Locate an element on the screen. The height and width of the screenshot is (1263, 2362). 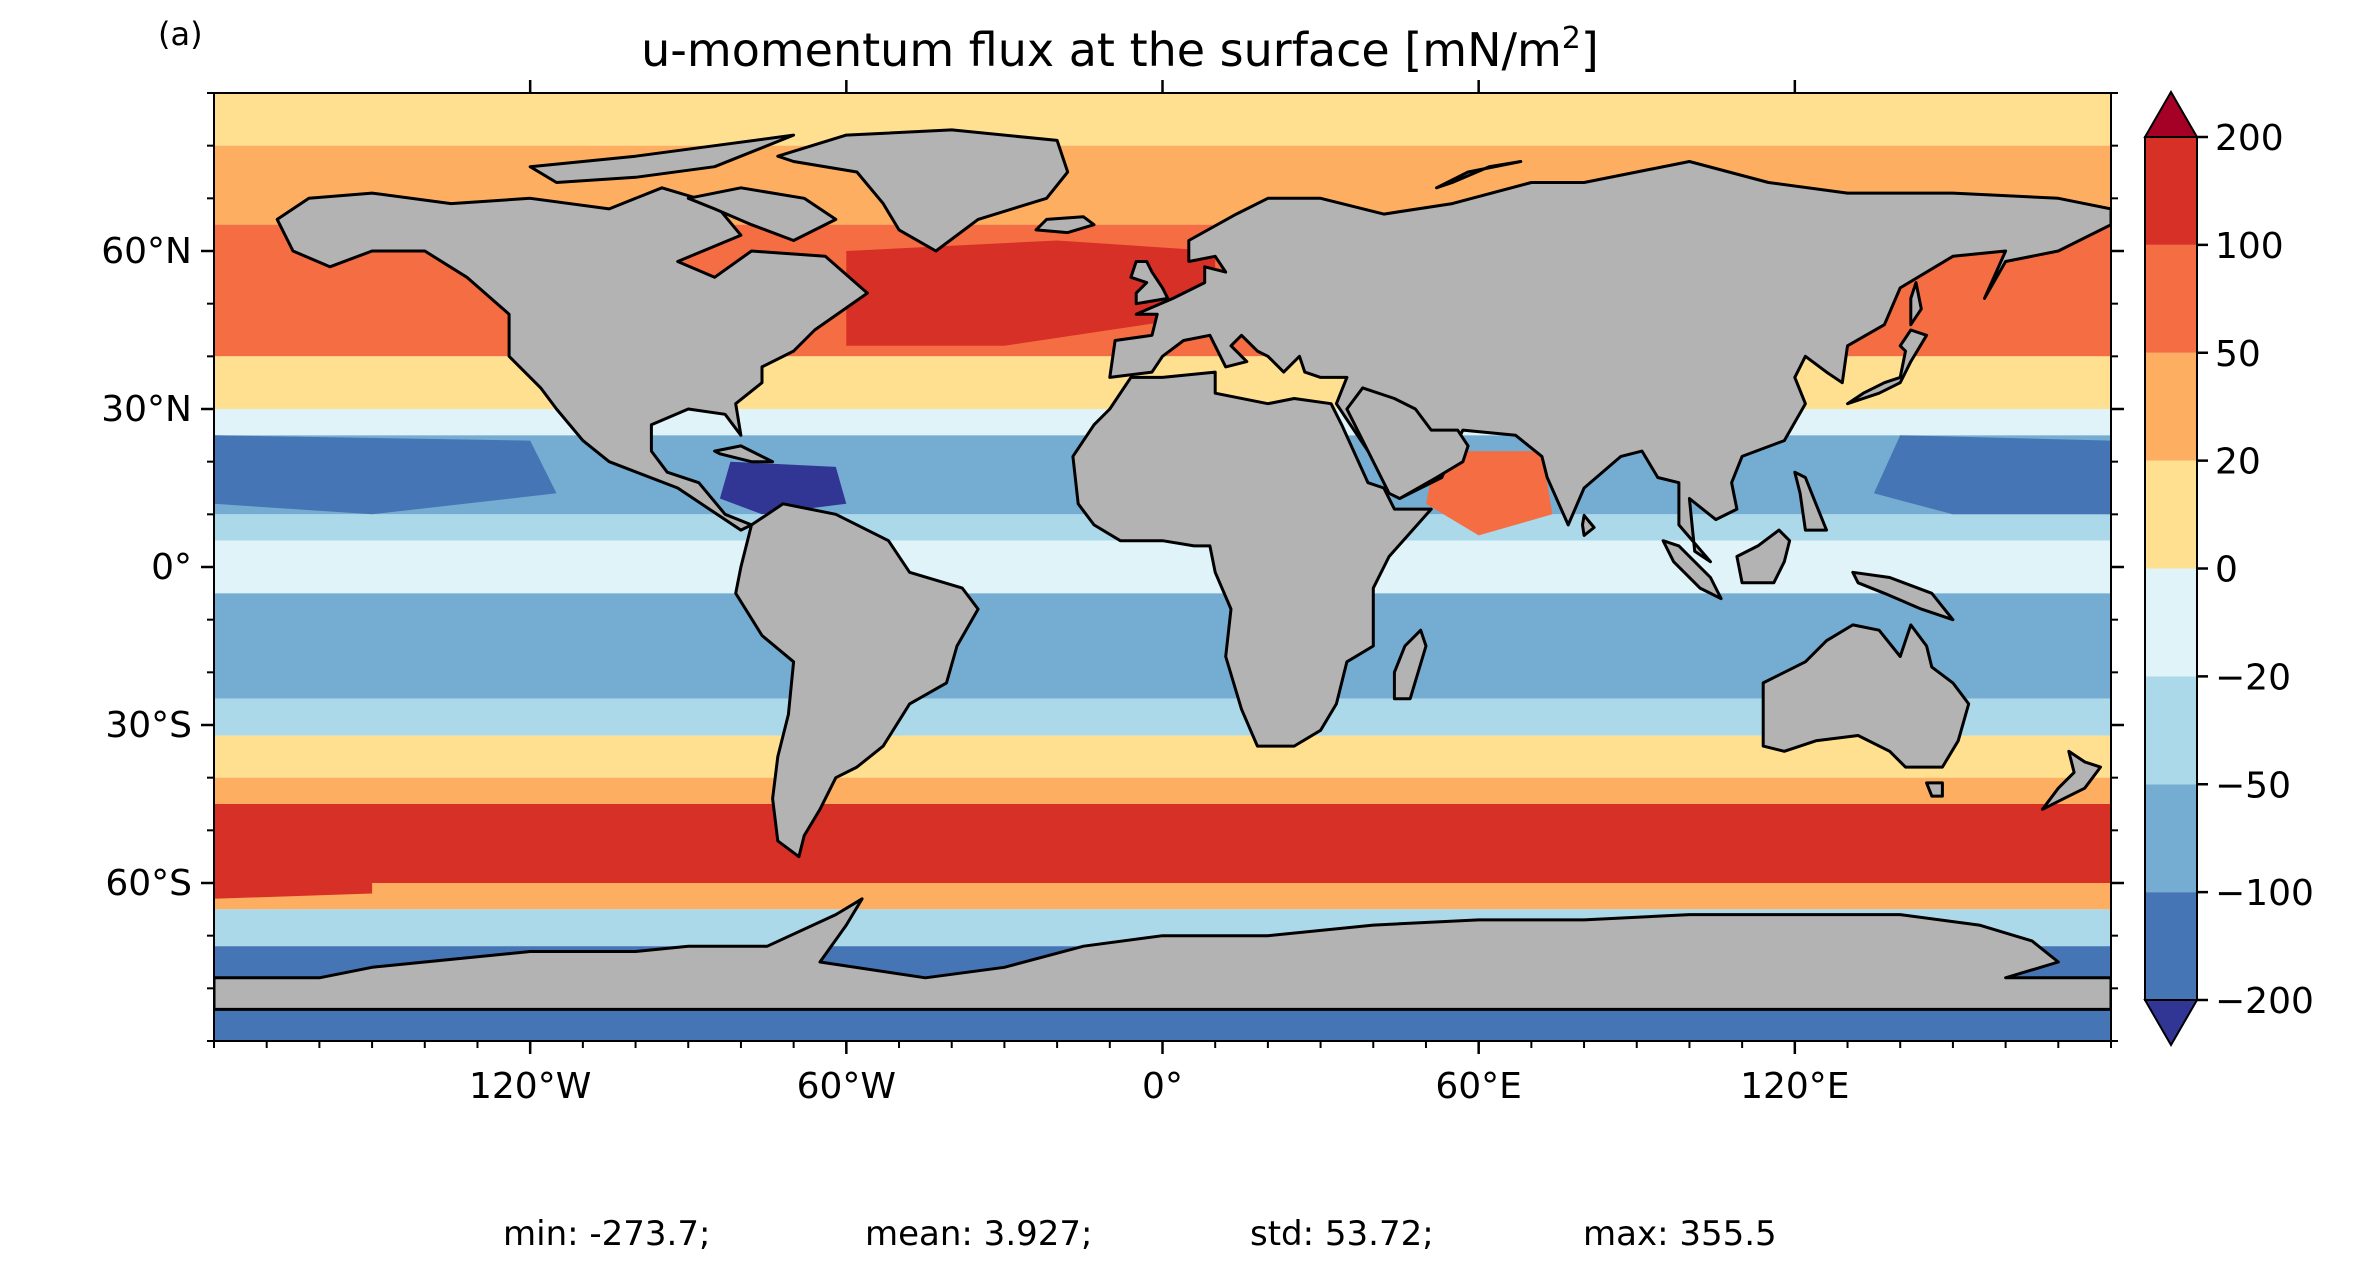
lat-tick-label: 30°N is located at coordinates (146, 409).